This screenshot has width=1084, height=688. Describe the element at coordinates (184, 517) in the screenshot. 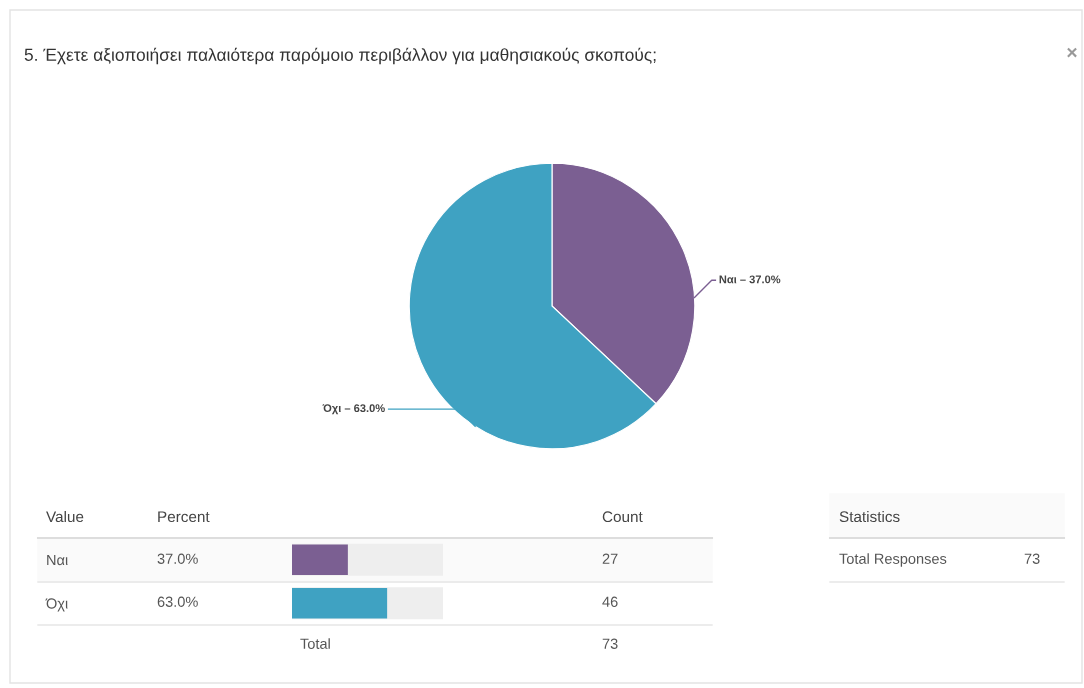

I see `text: Percent` at that location.